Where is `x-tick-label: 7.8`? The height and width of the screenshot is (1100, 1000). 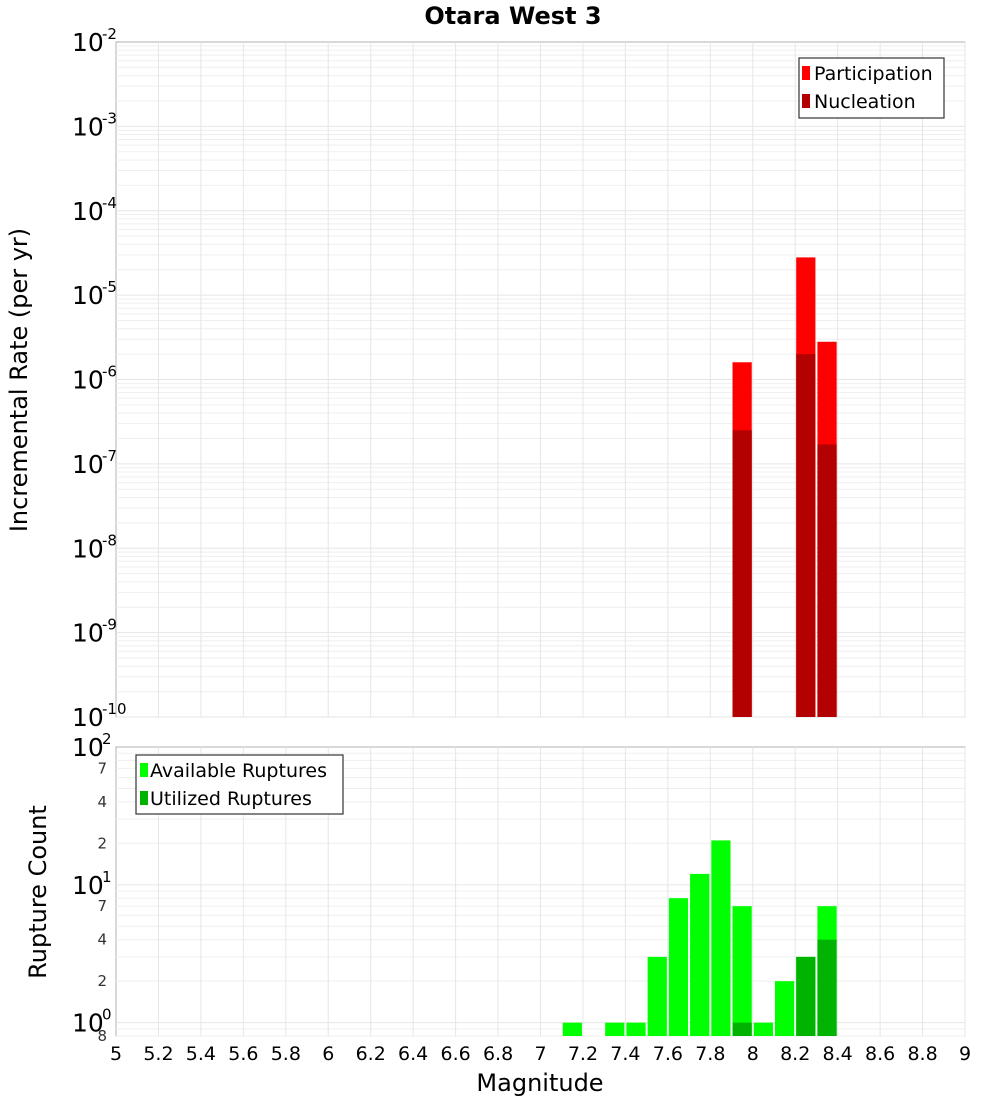 x-tick-label: 7.8 is located at coordinates (710, 1054).